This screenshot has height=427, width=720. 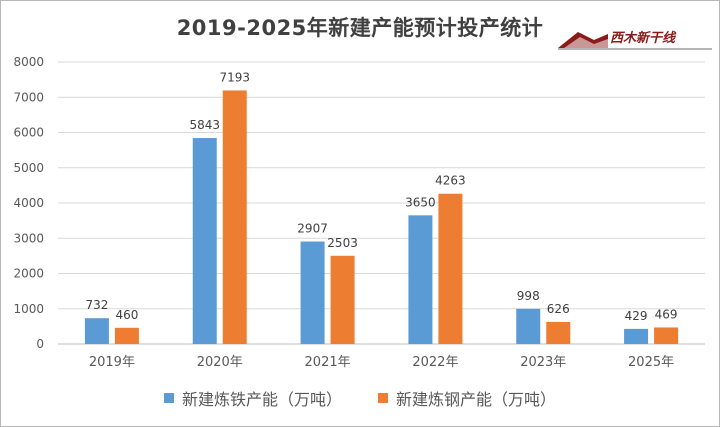 What do you see at coordinates (666, 314) in the screenshot?
I see `data-label: 469` at bounding box center [666, 314].